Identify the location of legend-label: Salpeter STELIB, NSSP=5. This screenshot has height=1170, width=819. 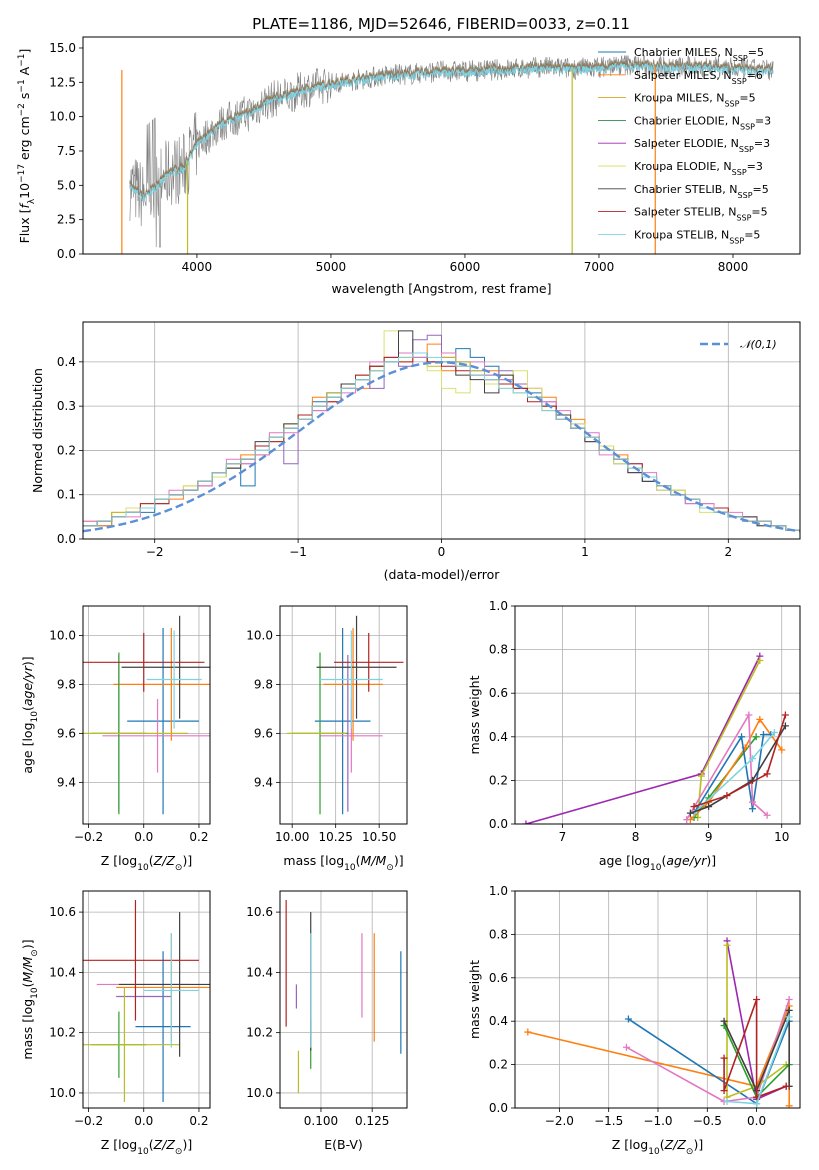
(701, 214).